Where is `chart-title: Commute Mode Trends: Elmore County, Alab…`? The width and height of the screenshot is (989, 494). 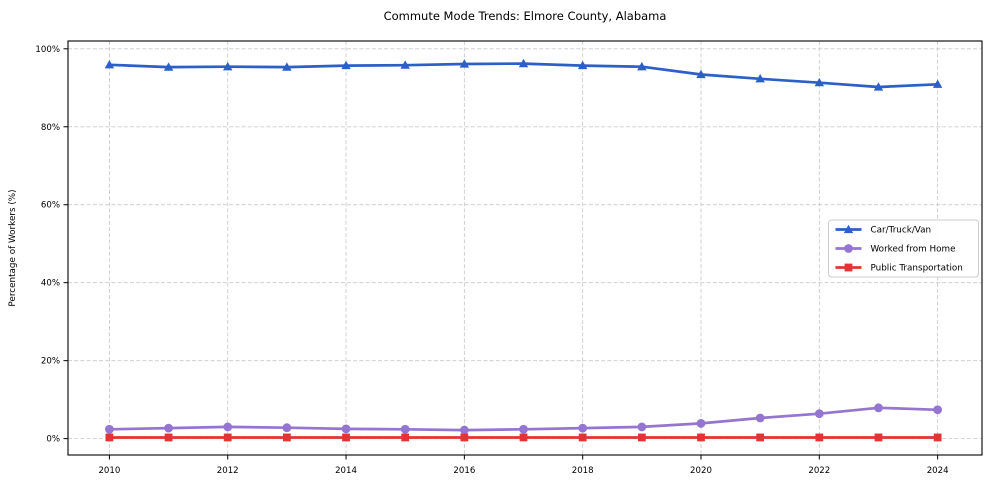 chart-title: Commute Mode Trends: Elmore County, Alab… is located at coordinates (525, 16).